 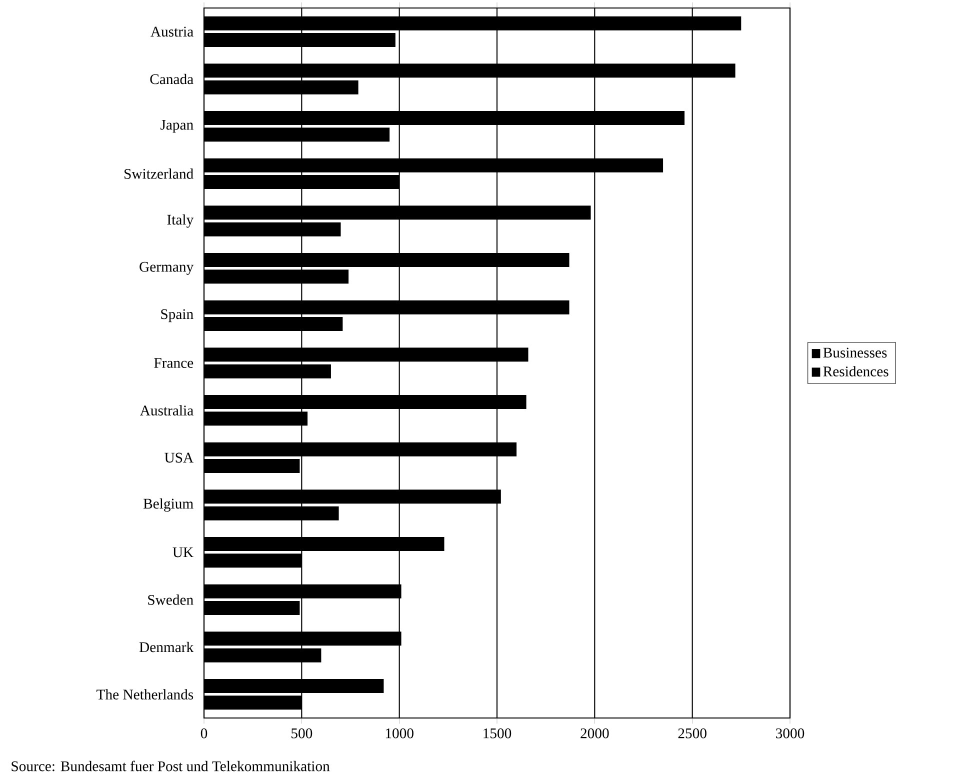 What do you see at coordinates (855, 371) in the screenshot?
I see `legend-label: Residences` at bounding box center [855, 371].